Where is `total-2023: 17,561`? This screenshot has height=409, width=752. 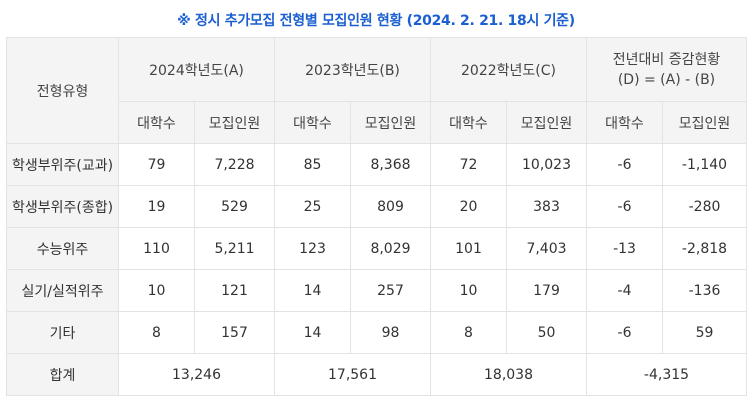 total-2023: 17,561 is located at coordinates (352, 374).